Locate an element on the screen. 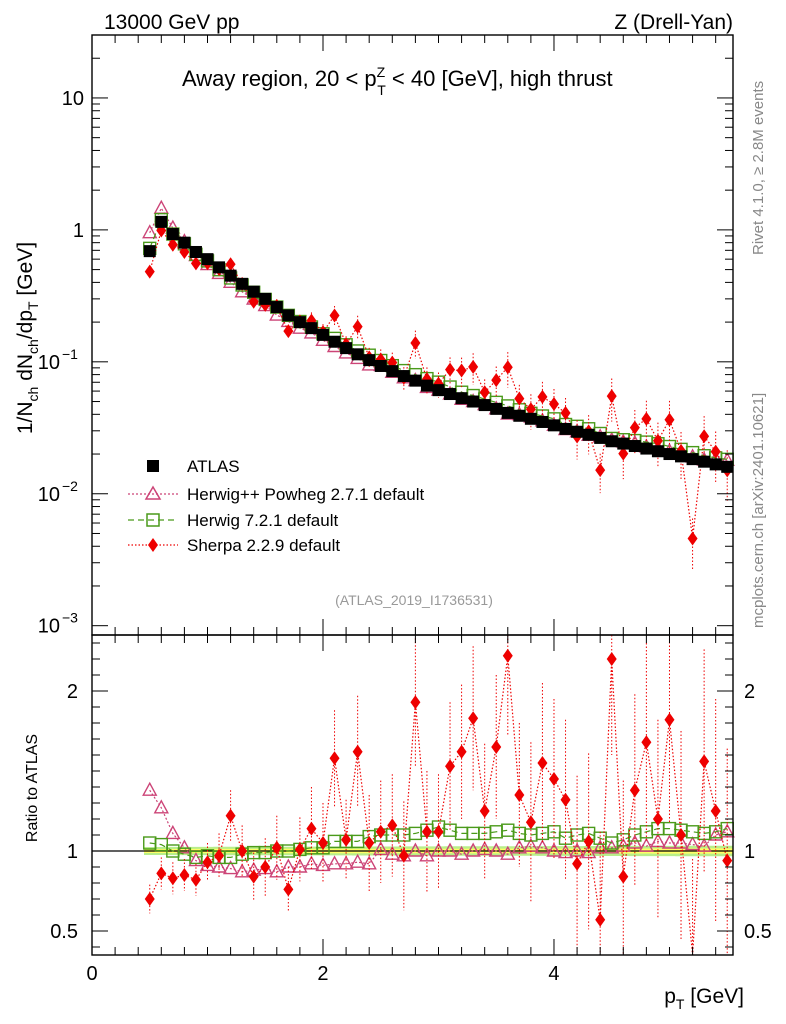 This screenshot has width=786, height=1024. ratio-y-tick-label: 0.5 is located at coordinates (64, 932).